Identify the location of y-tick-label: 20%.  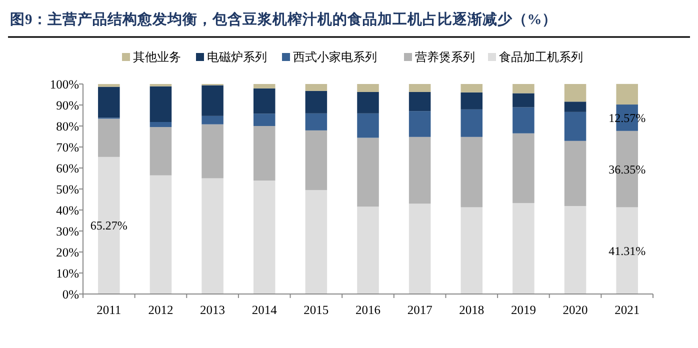
(67, 252).